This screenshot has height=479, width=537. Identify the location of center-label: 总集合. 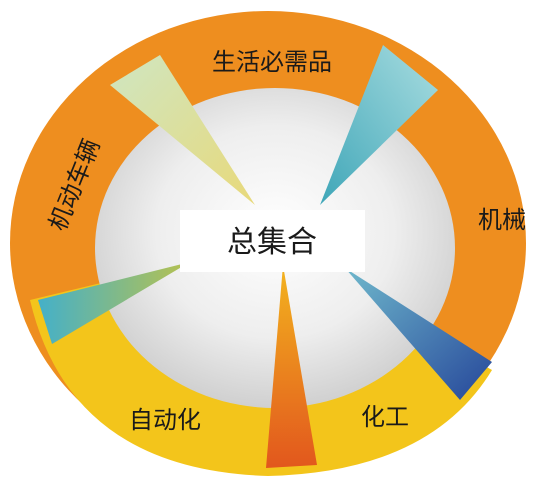
(272, 242).